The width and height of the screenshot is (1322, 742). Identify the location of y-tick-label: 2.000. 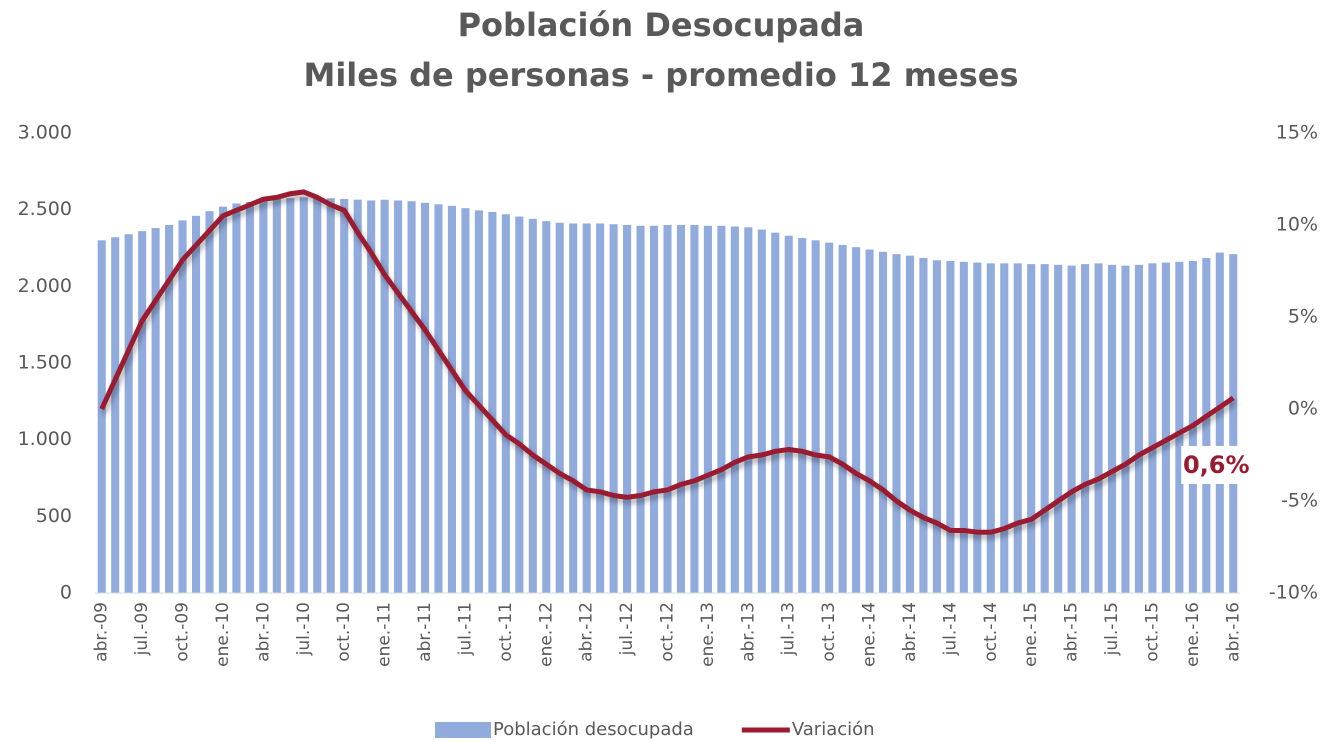
(45, 286).